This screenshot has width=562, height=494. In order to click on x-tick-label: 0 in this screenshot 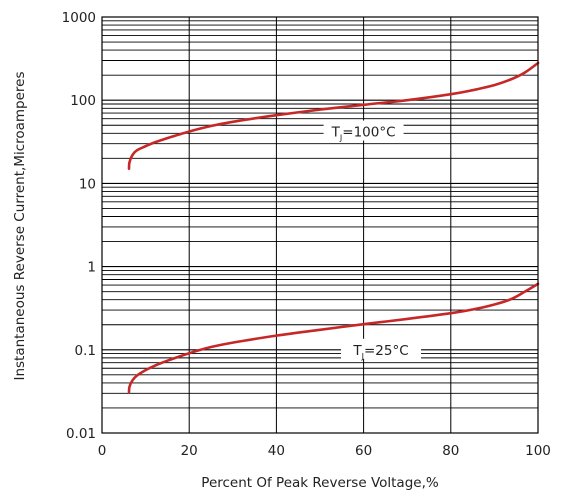, I will do `click(102, 451)`.